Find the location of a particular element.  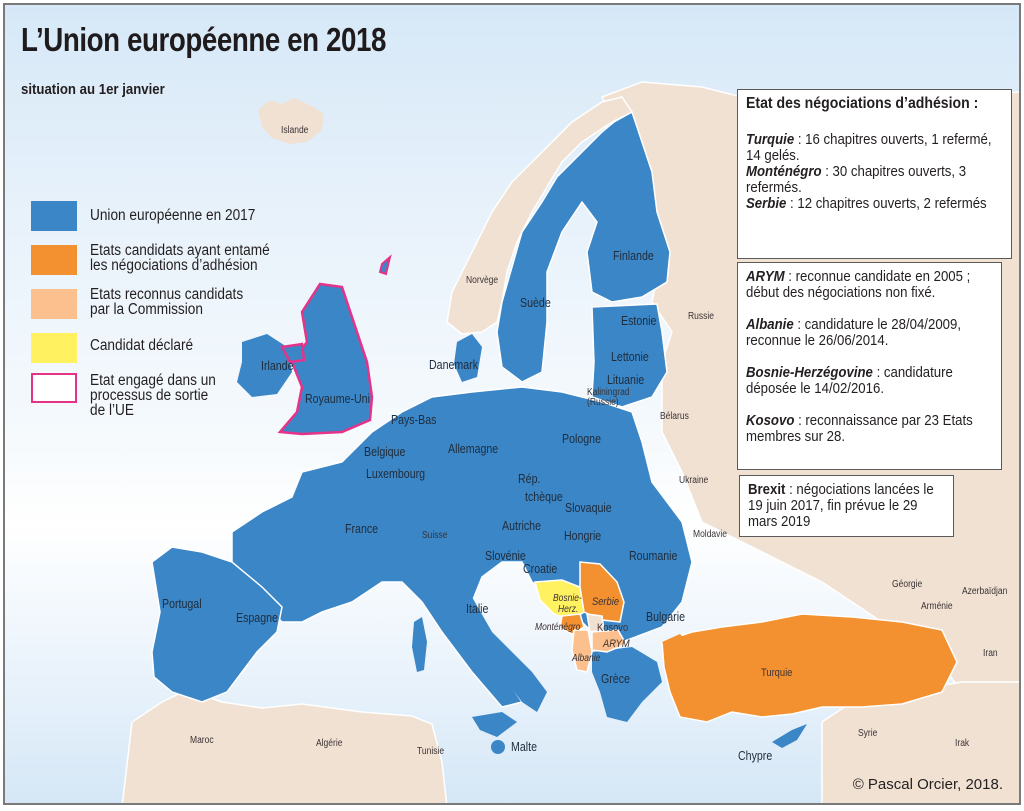

sweden-finland-shape is located at coordinates (583, 246).